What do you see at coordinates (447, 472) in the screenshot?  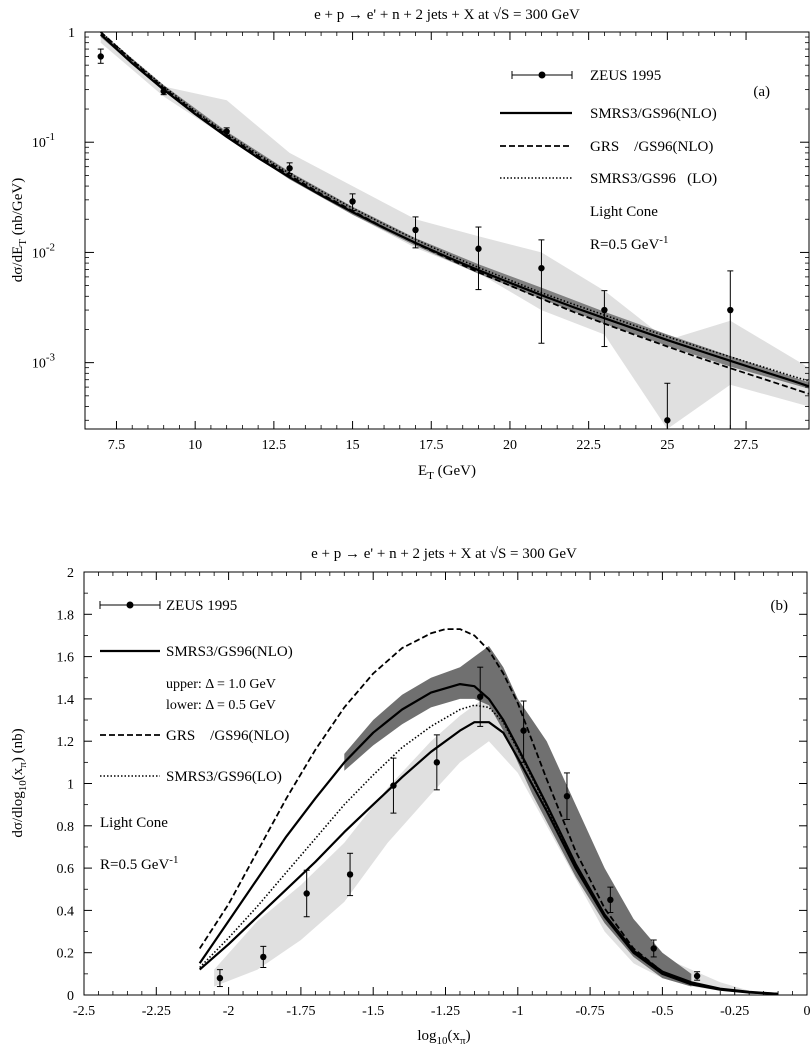 I see `panel-a-xlabel: ET (GeV)` at bounding box center [447, 472].